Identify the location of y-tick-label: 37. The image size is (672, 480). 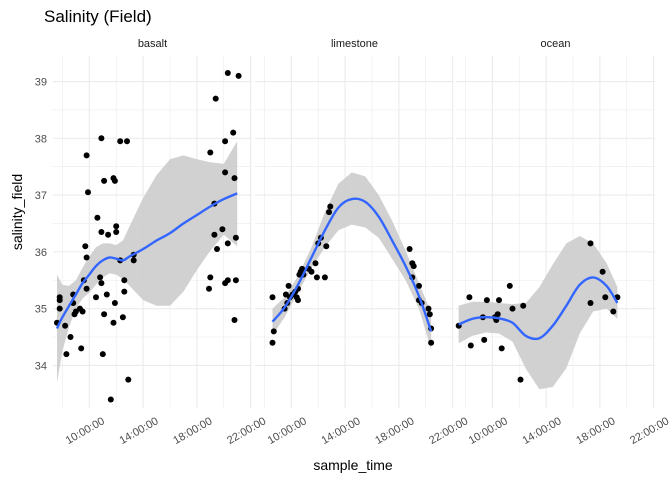
(41, 196).